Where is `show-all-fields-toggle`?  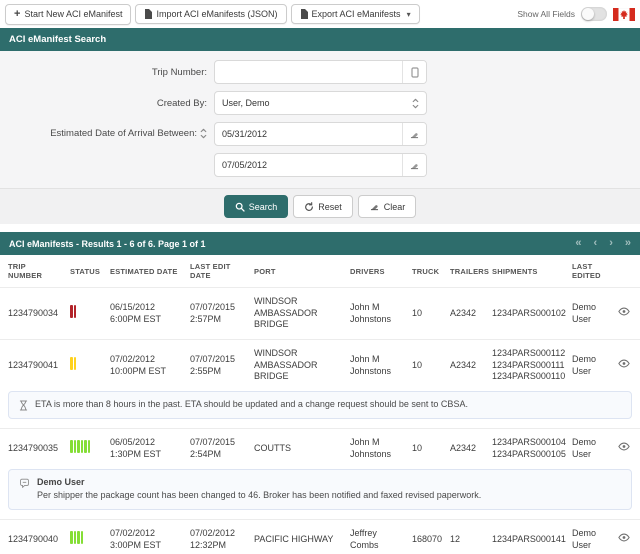
show-all-fields-toggle is located at coordinates (594, 14).